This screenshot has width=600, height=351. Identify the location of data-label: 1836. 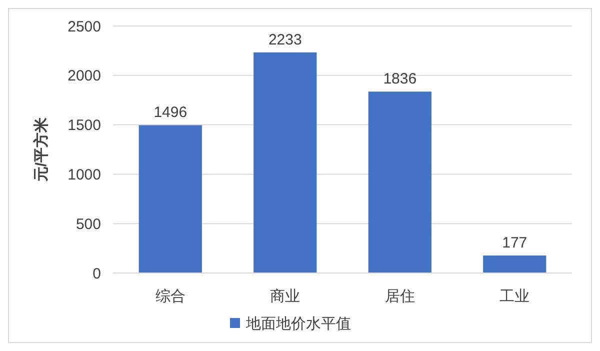
(400, 79).